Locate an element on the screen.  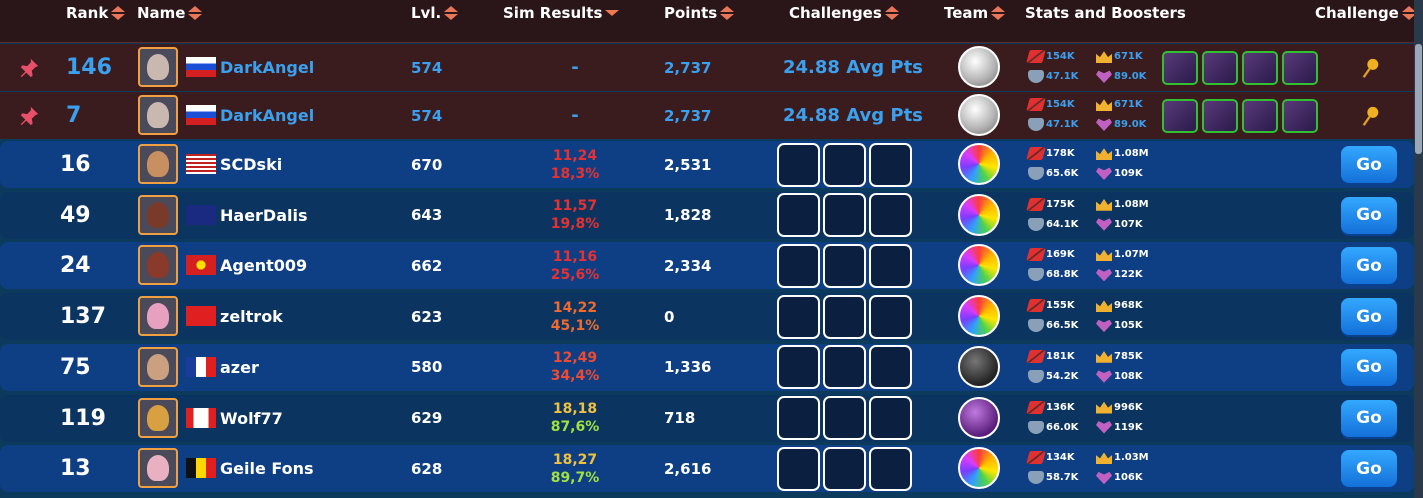
sim-result: 12,49 34,4% is located at coordinates (575, 367).